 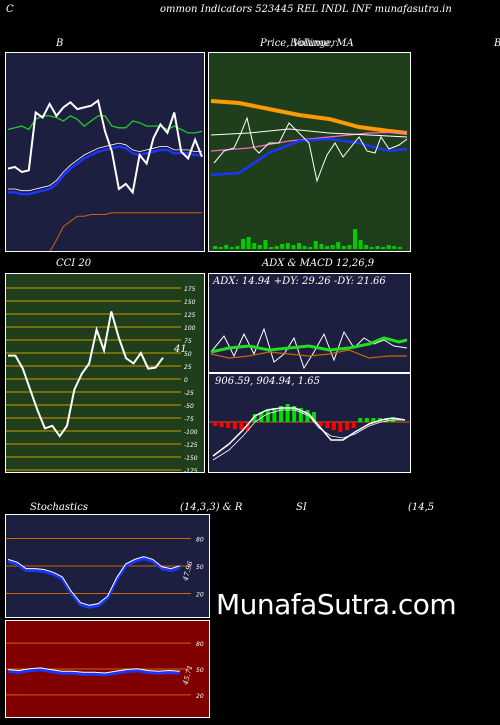 I want to click on right-edge-letter: B, so click(x=497, y=43).